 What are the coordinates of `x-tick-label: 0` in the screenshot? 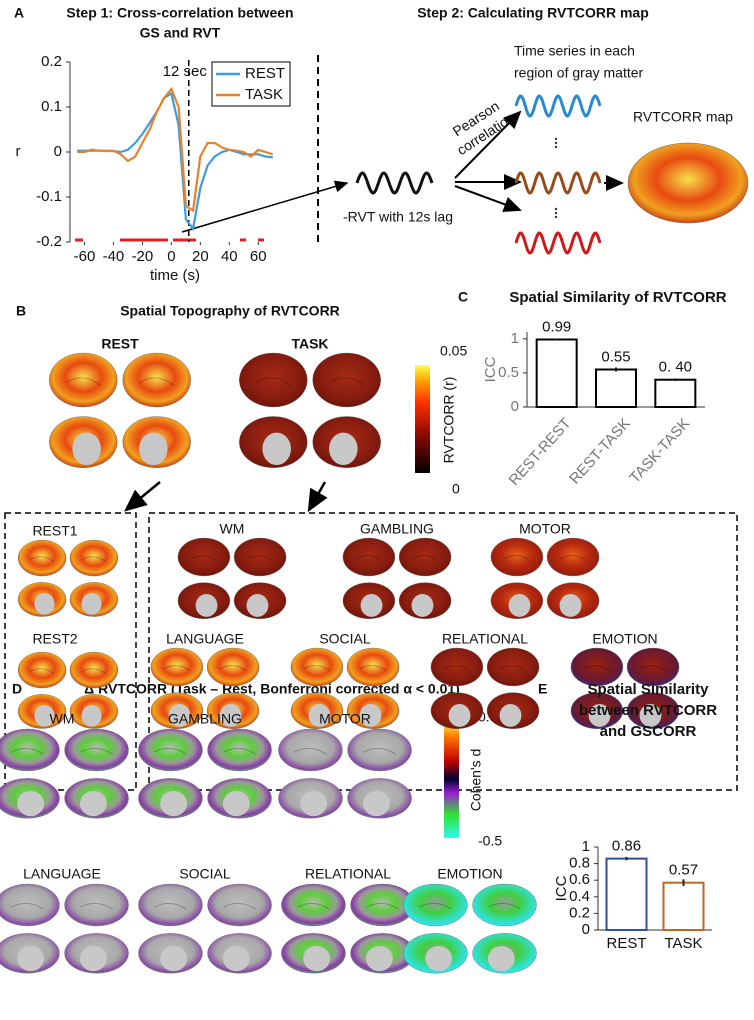 It's located at (171, 256).